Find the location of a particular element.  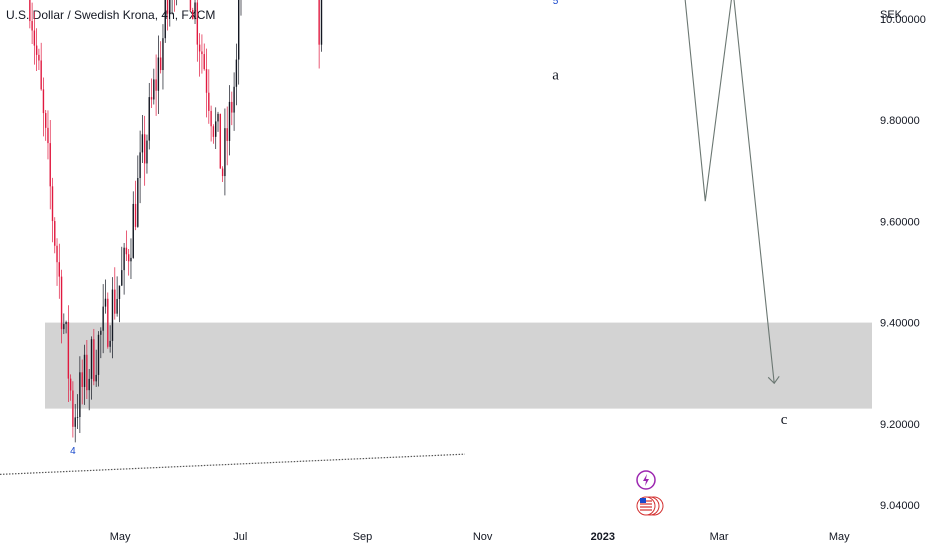

projection-path is located at coordinates (720, 192).